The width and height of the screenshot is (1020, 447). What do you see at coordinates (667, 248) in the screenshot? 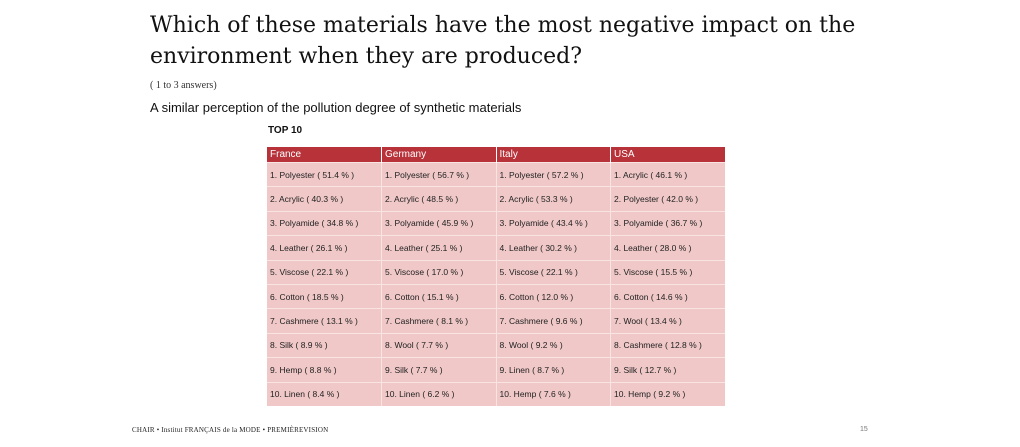
I see `table-cell: 4. Leather ( 28.0 % )` at bounding box center [667, 248].